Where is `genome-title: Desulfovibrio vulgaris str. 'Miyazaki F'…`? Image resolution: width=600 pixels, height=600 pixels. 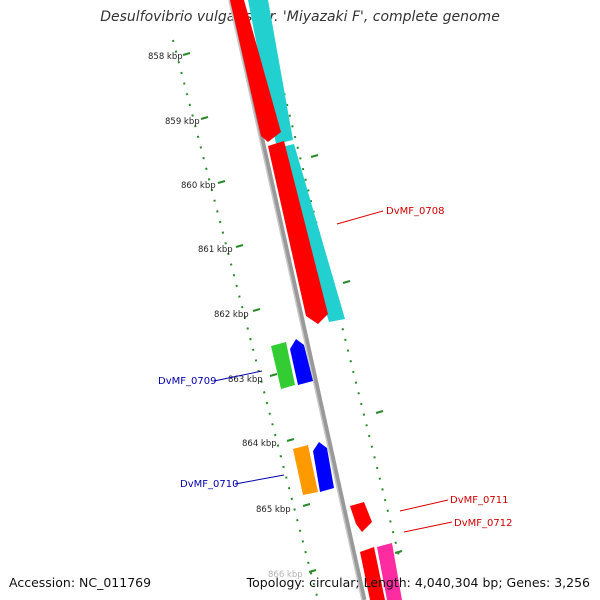 genome-title: Desulfovibrio vulgaris str. 'Miyazaki F'… is located at coordinates (300, 17).